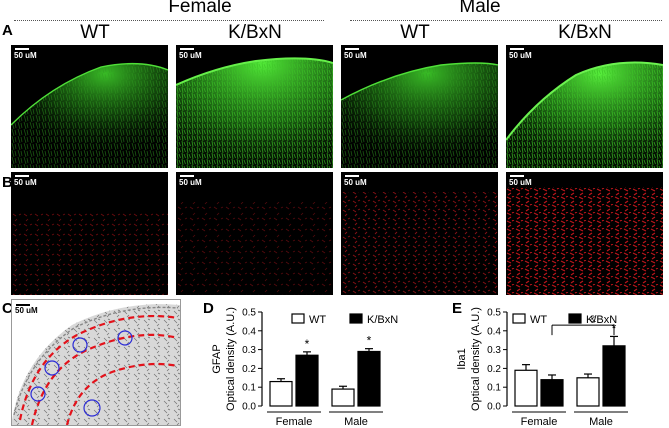 The width and height of the screenshot is (669, 428). Describe the element at coordinates (254, 112) in the screenshot. I see `micrograph-gfap-female-kbxn-image` at that location.